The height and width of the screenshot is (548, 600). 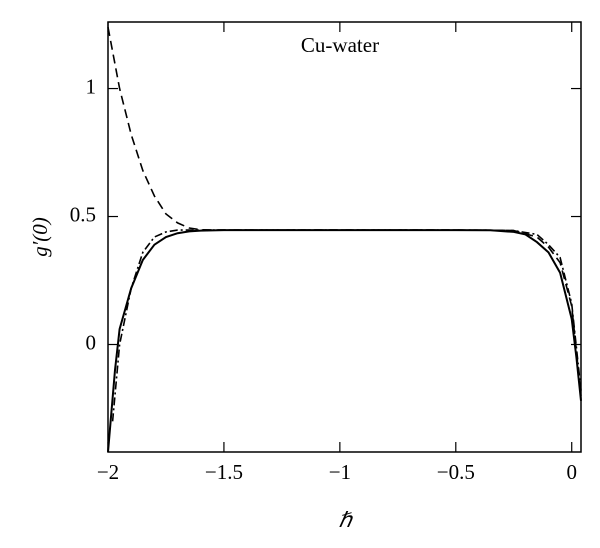 What do you see at coordinates (40, 237) in the screenshot?
I see `y-axis-label: g′(0)` at bounding box center [40, 237].